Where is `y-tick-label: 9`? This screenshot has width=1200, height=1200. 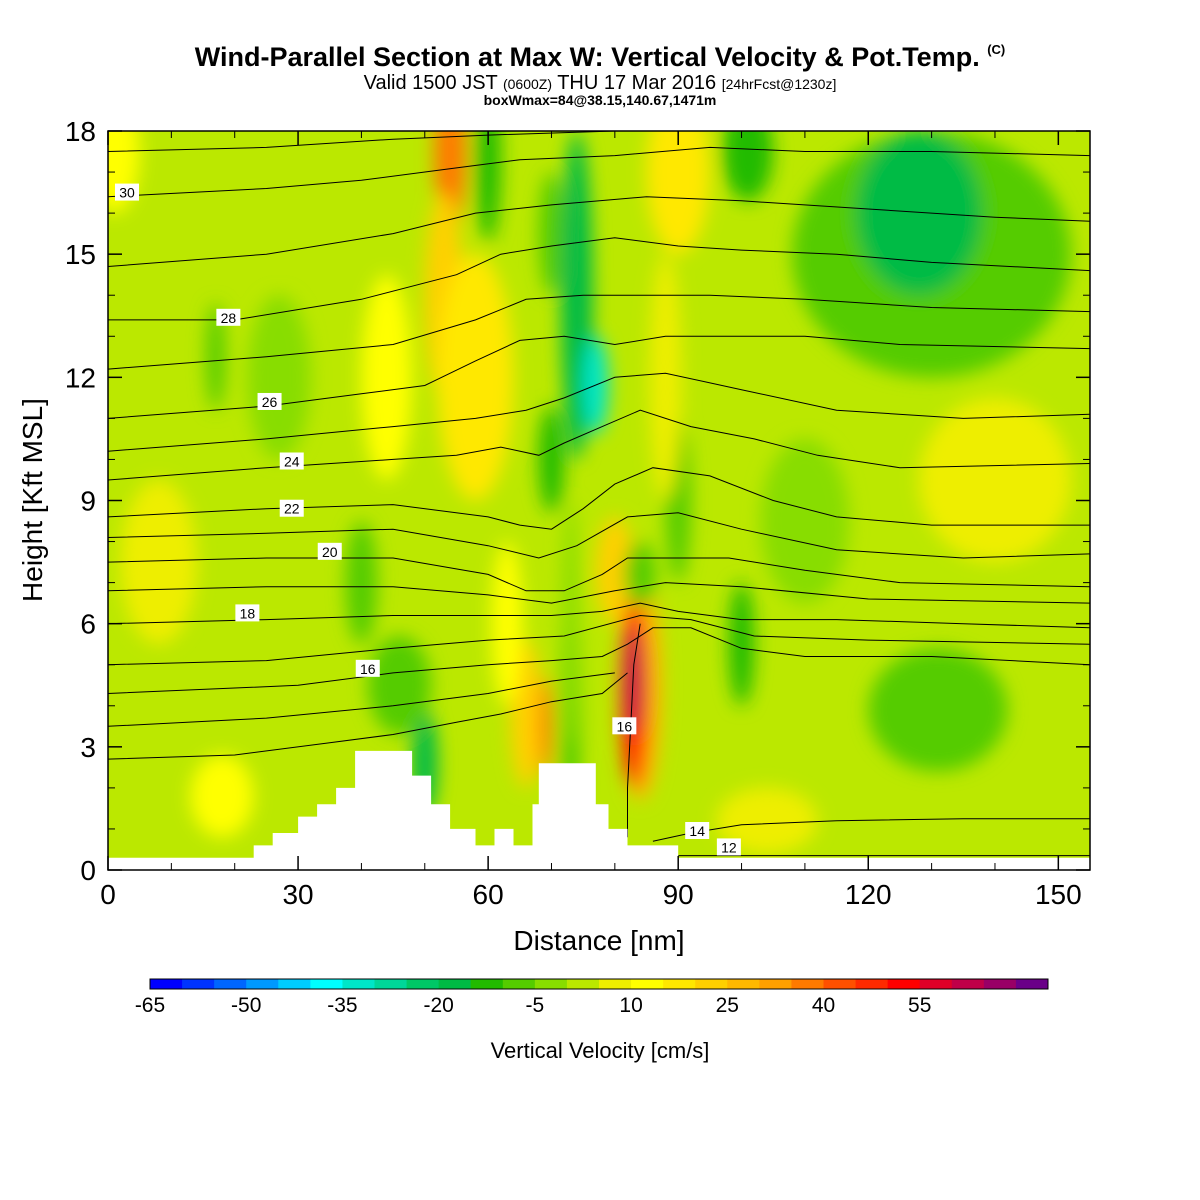 y-tick-label: 9 is located at coordinates (88, 501).